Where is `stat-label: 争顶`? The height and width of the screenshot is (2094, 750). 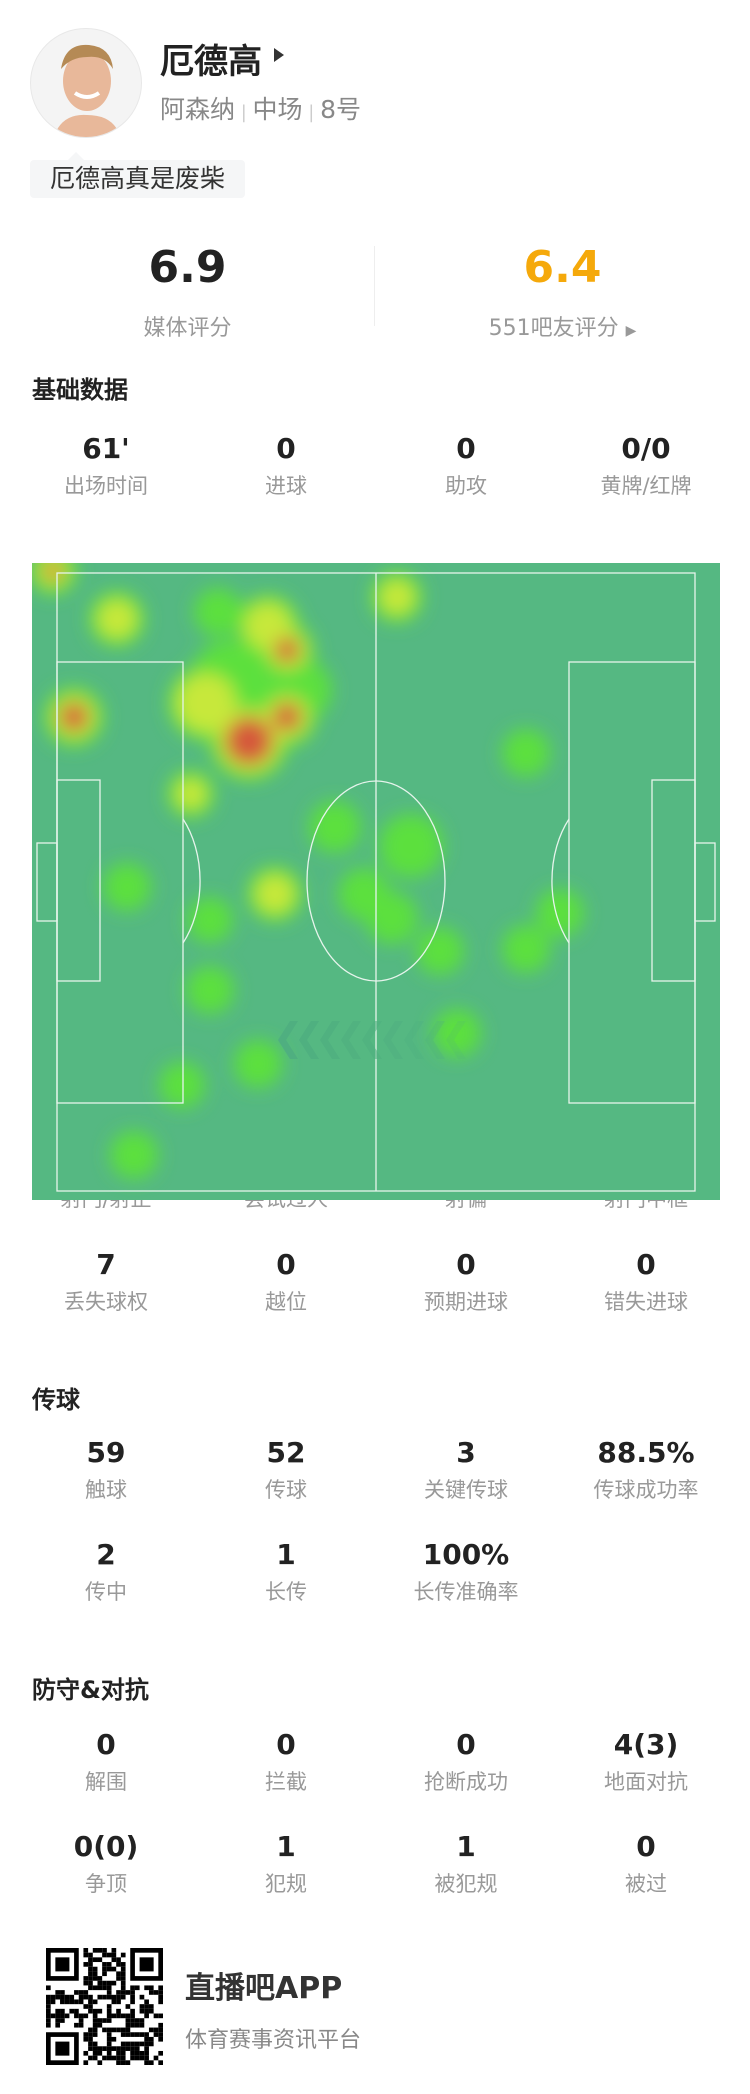 stat-label: 争顶 is located at coordinates (106, 1884).